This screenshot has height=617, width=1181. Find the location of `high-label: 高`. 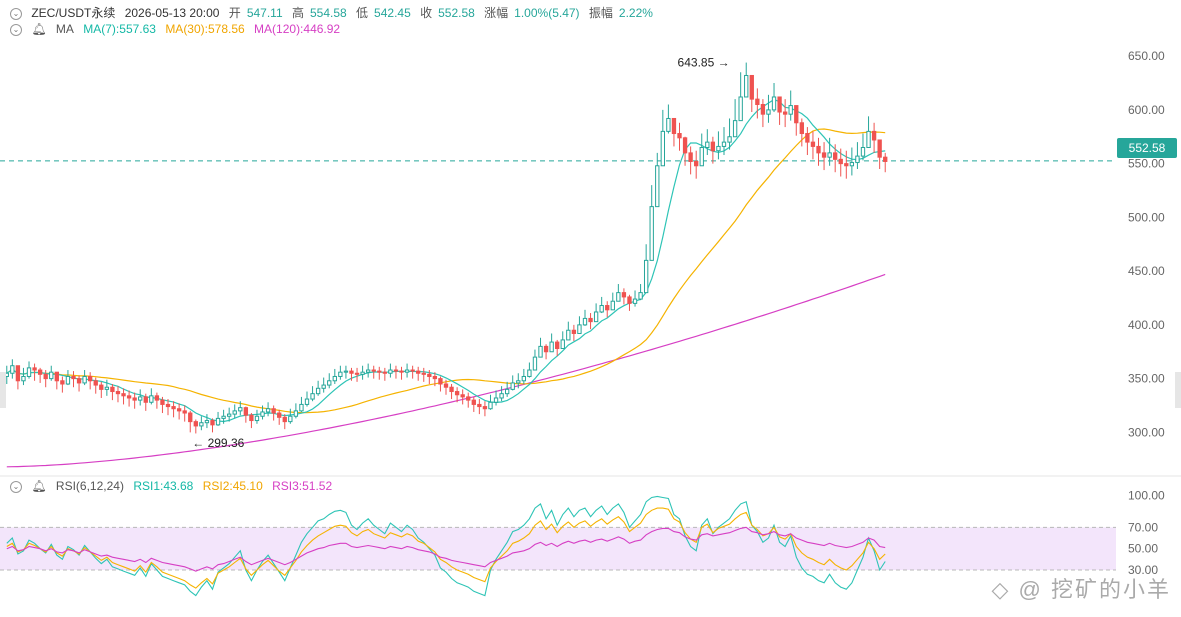

high-label: 高 is located at coordinates (297, 13).